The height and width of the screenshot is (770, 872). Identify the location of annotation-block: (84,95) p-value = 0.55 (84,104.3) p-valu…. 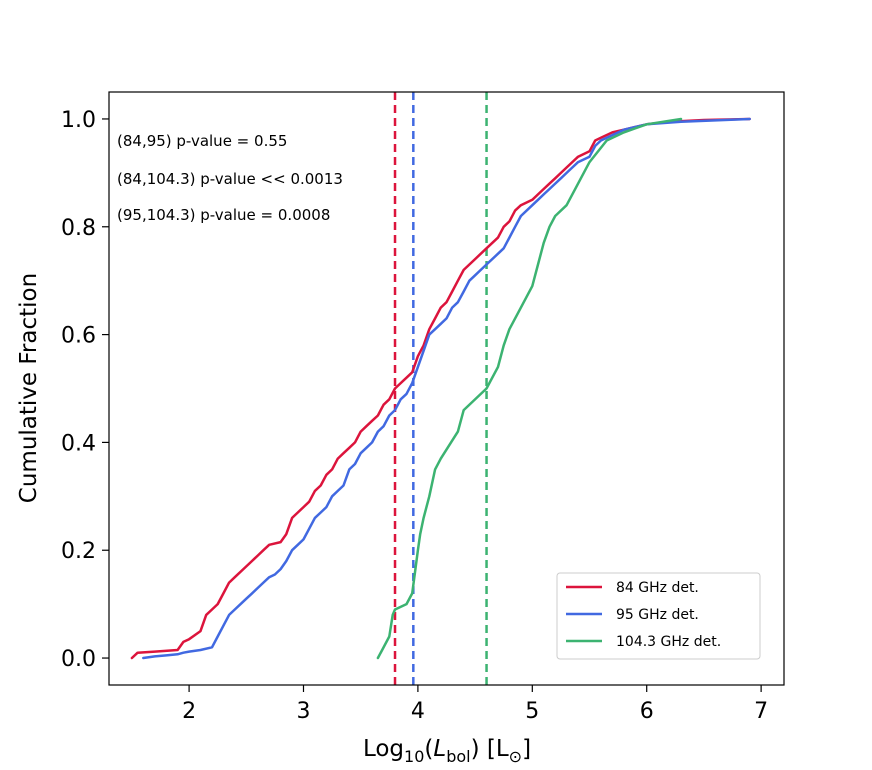
(230, 178).